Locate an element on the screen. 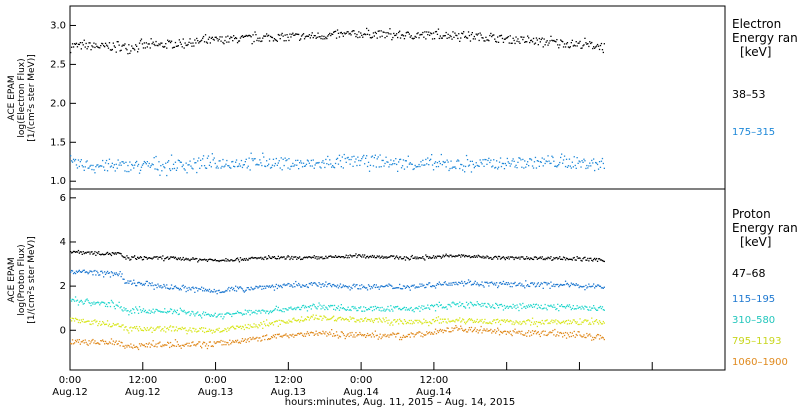  y-tick-label: 6 is located at coordinates (63, 198).